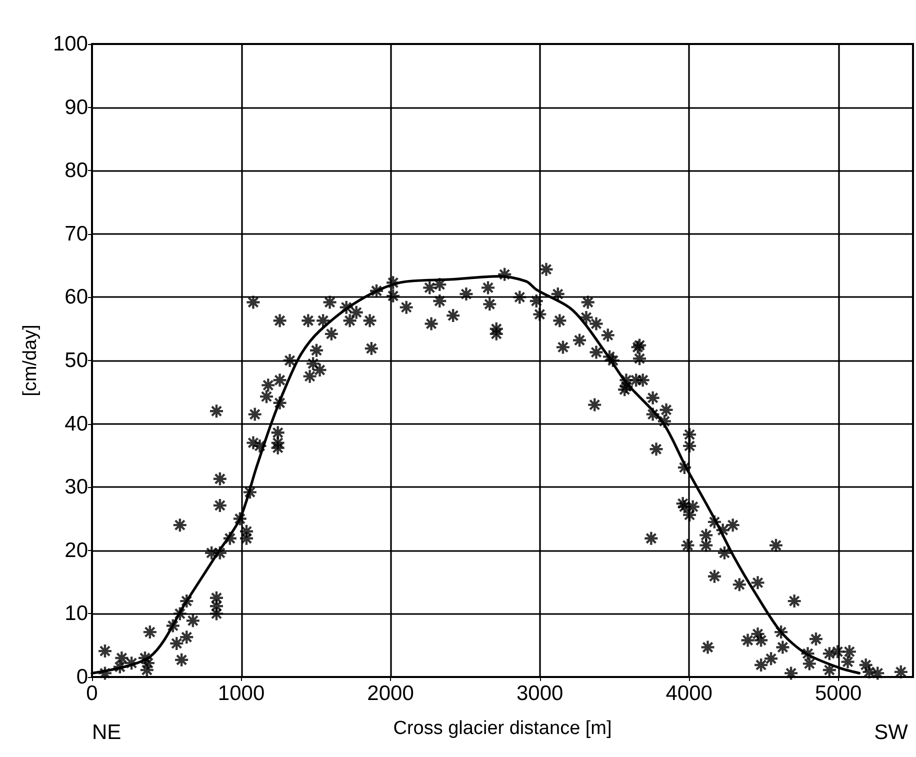 The image size is (916, 757). Describe the element at coordinates (82, 677) in the screenshot. I see `y-tick-label: 0` at that location.